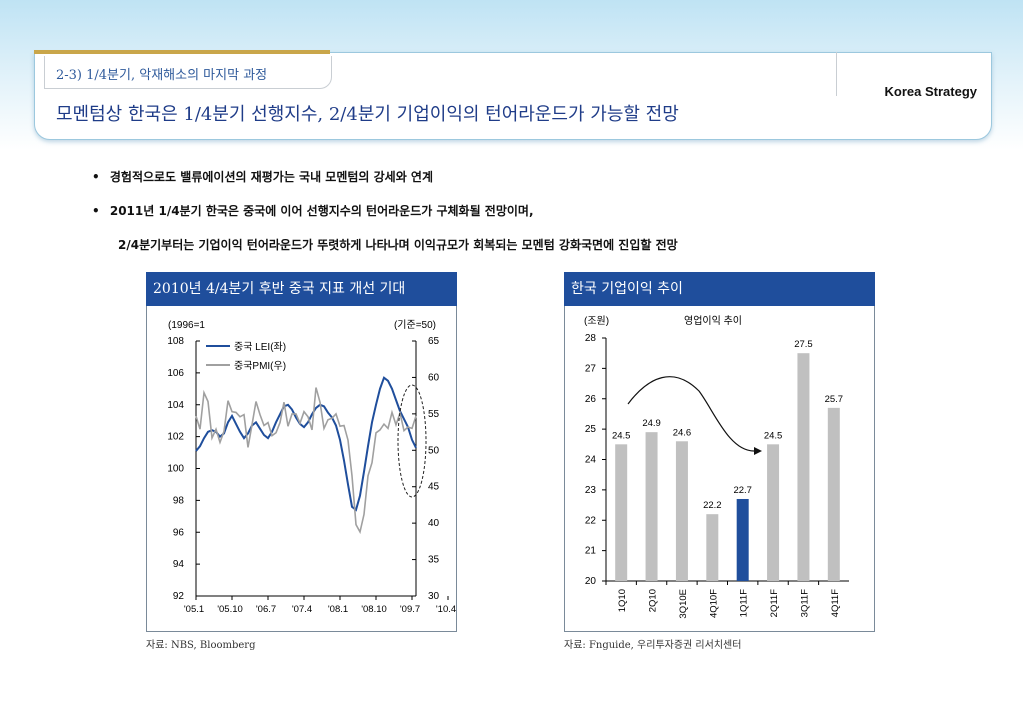 This screenshot has width=1023, height=723. What do you see at coordinates (194, 609) in the screenshot?
I see `x-tick-label: '05.1` at bounding box center [194, 609].